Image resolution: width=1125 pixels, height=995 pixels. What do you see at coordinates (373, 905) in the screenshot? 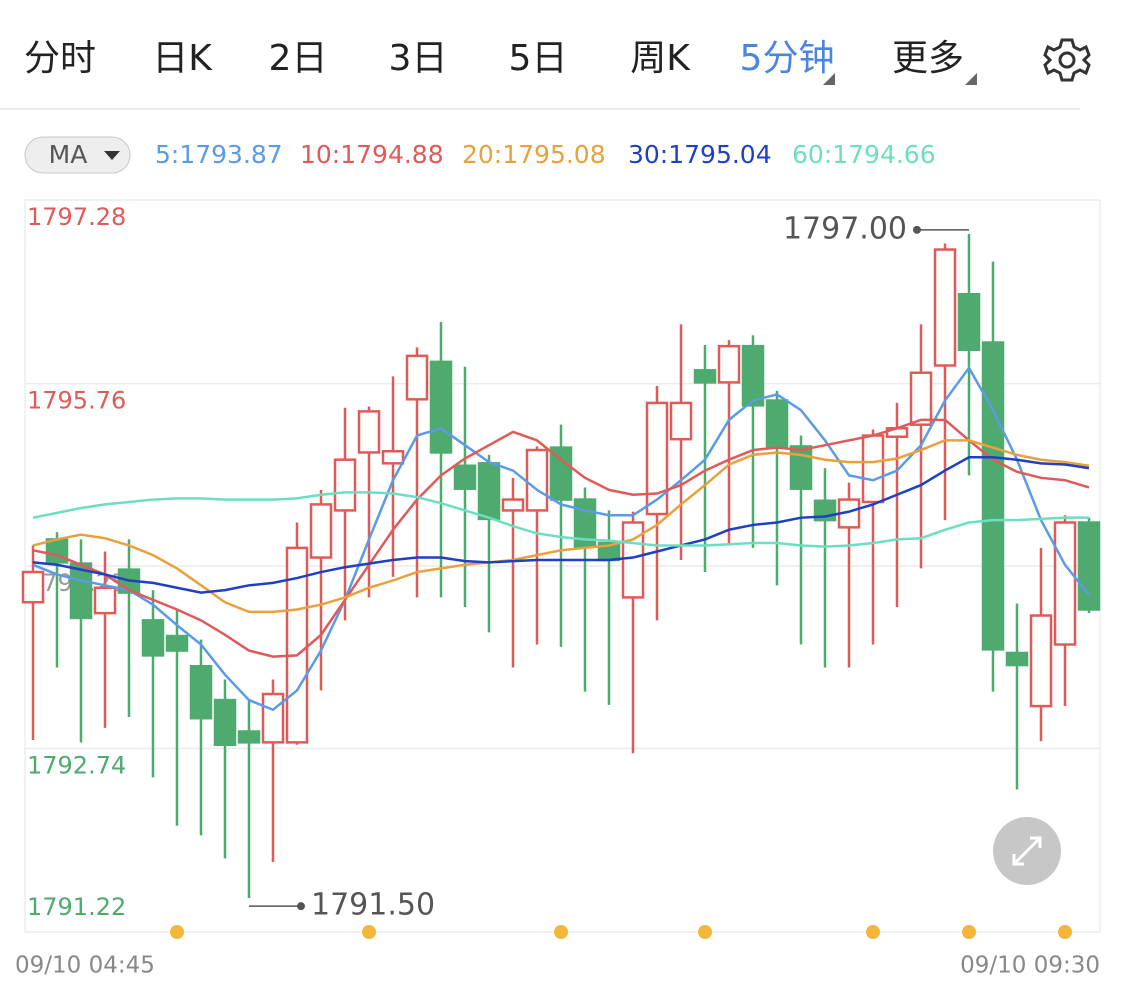
I see `annotation-label: 1791.50` at bounding box center [373, 905].